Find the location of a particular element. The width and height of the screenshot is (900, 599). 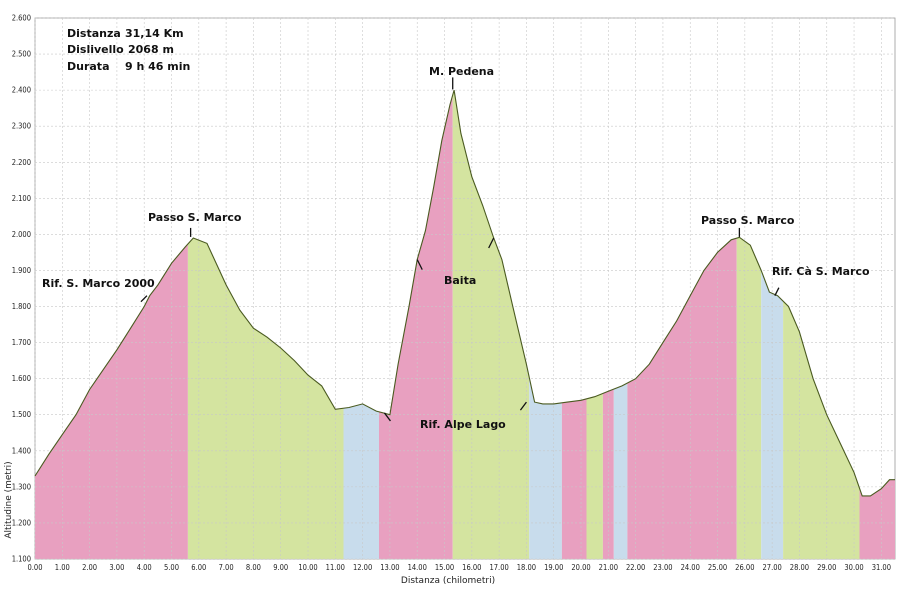

stat-label-elevation-gain: Dislivello is located at coordinates (95, 49).